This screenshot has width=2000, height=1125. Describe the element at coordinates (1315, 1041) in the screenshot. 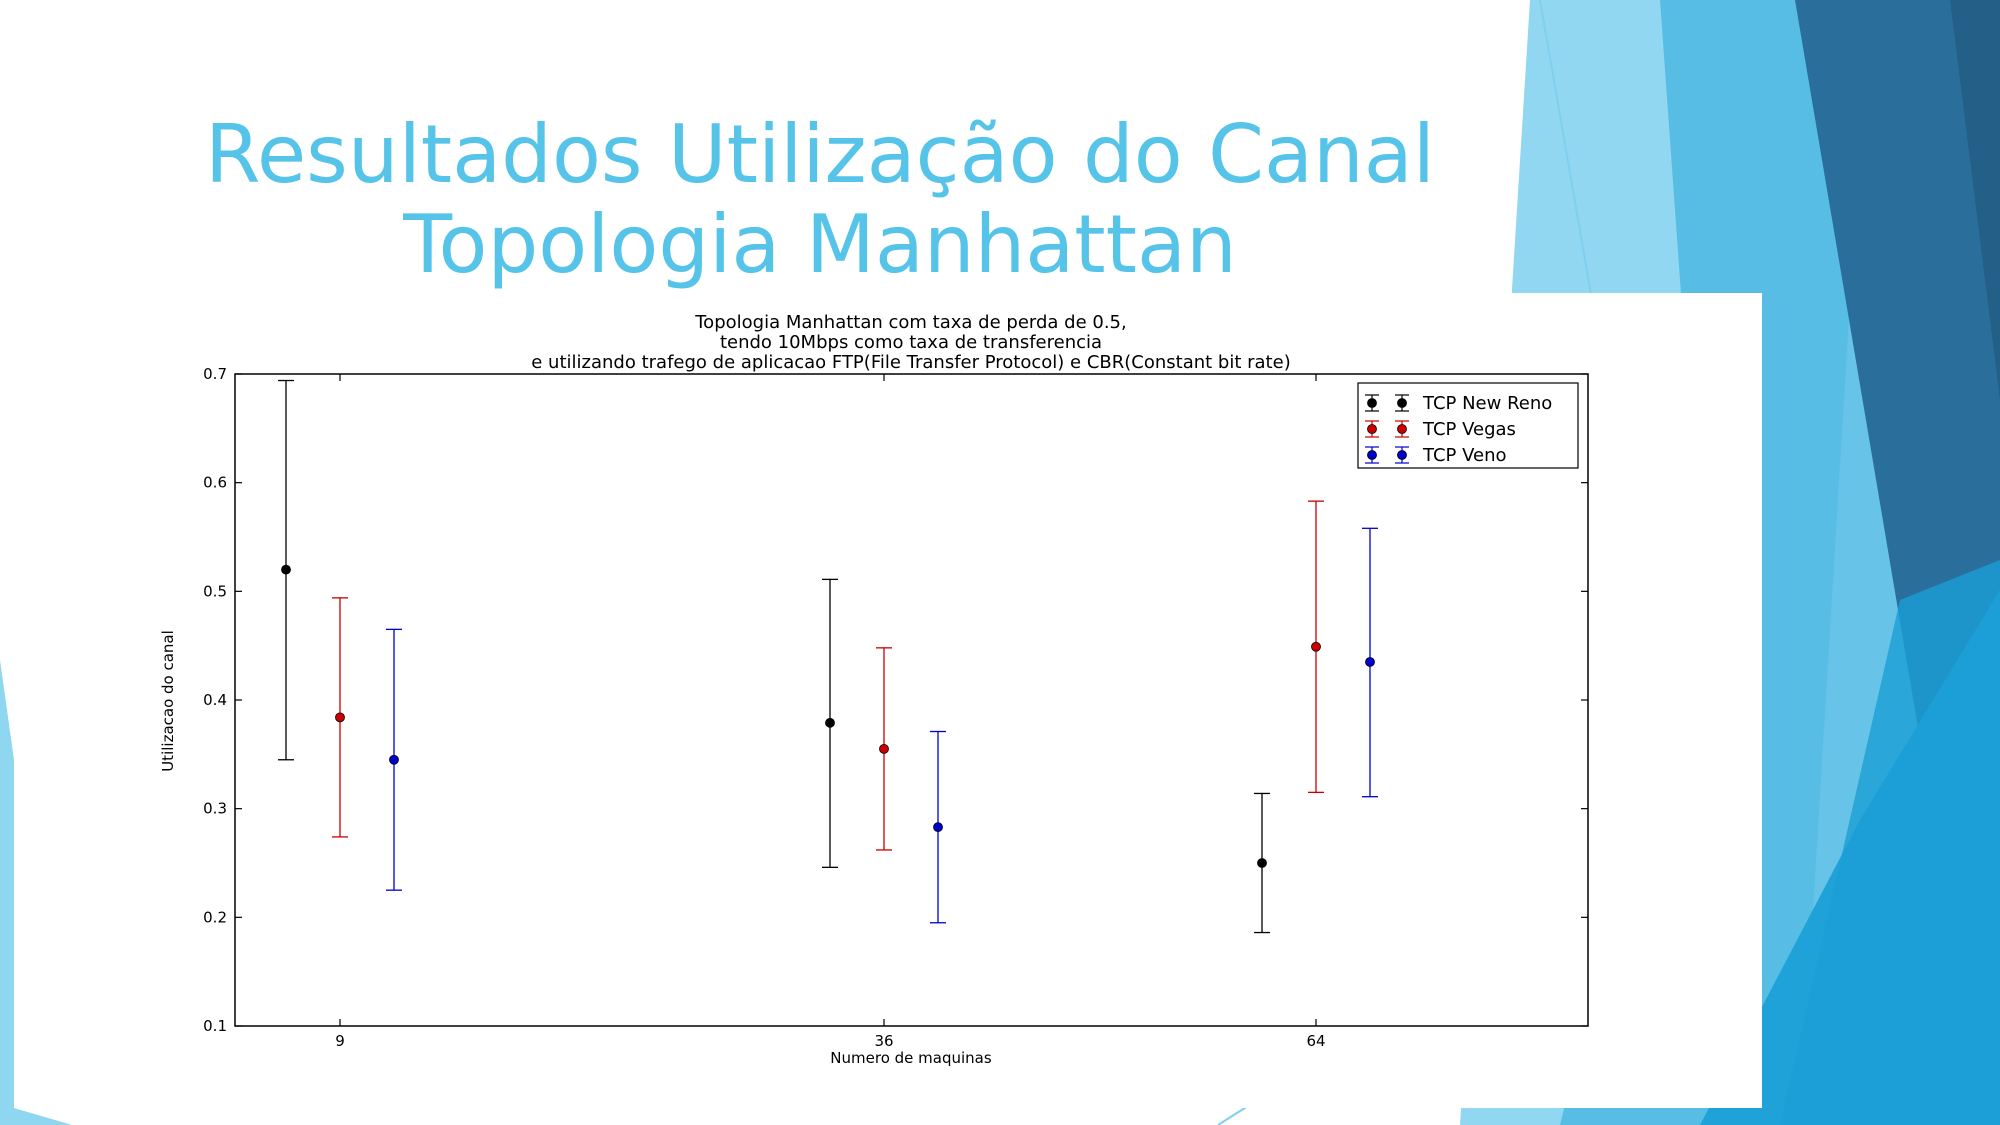

I see `x-tick-label: 64` at that location.